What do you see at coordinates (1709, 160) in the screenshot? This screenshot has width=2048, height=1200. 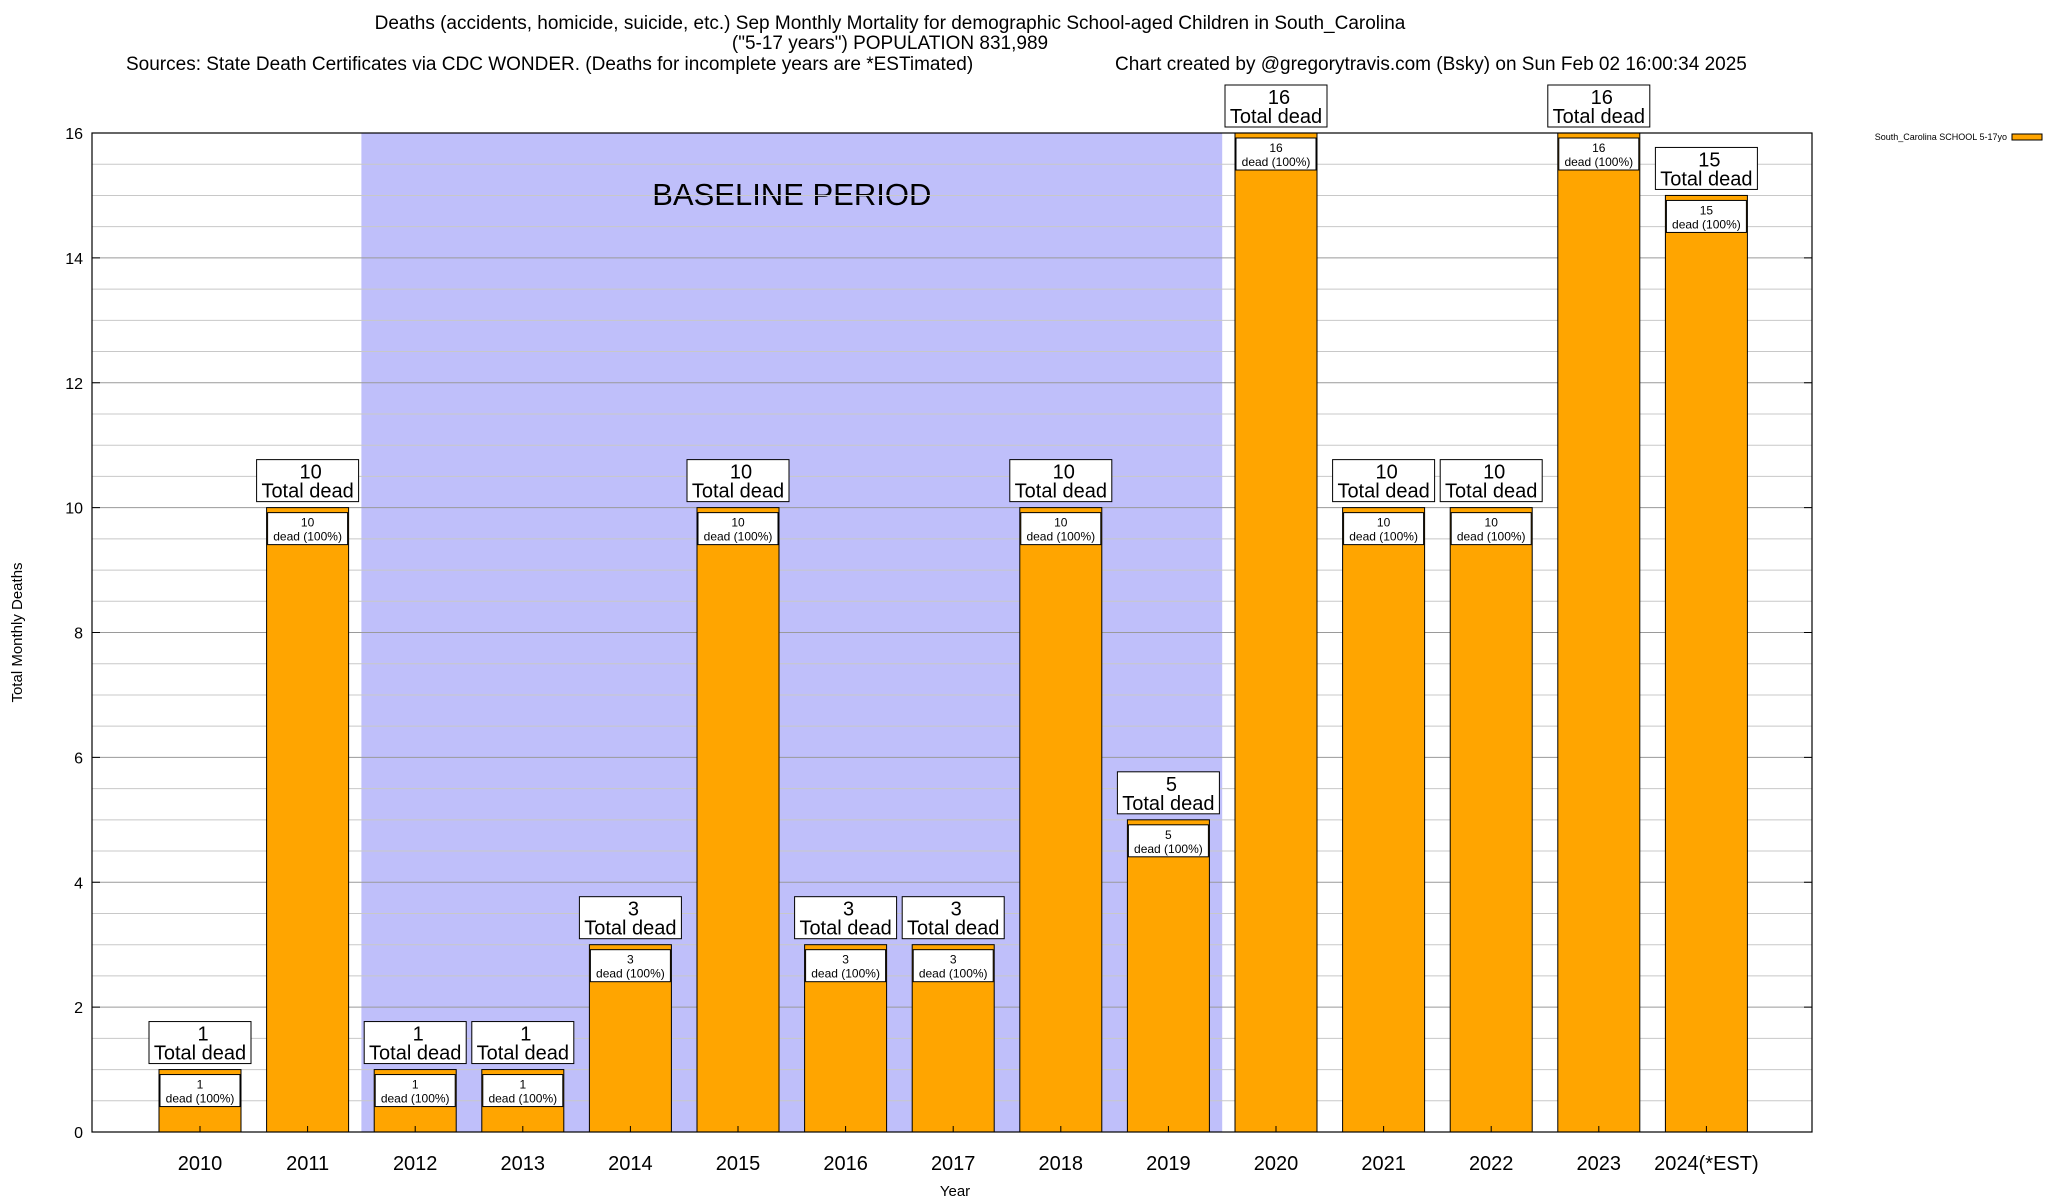 I see `bar-total-value: 15` at bounding box center [1709, 160].